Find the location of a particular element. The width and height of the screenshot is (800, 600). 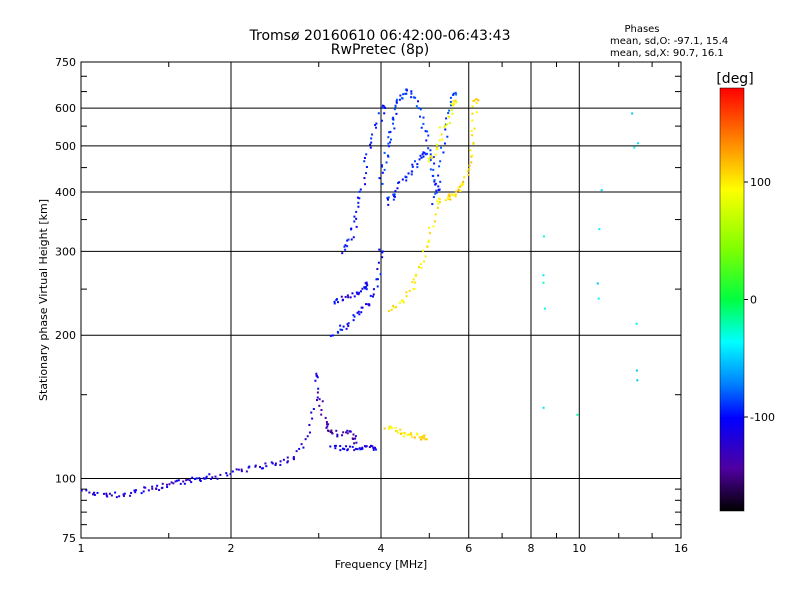

y-tick-label: 400 is located at coordinates (65, 192).